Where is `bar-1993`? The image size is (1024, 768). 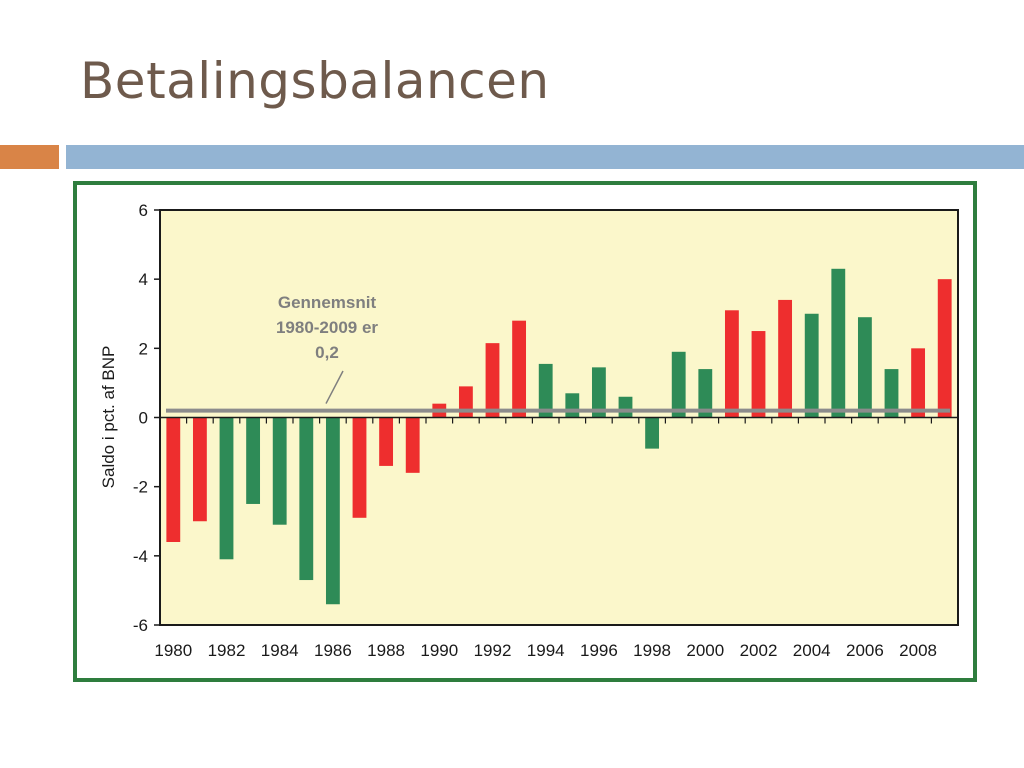
bar-1993 is located at coordinates (519, 369).